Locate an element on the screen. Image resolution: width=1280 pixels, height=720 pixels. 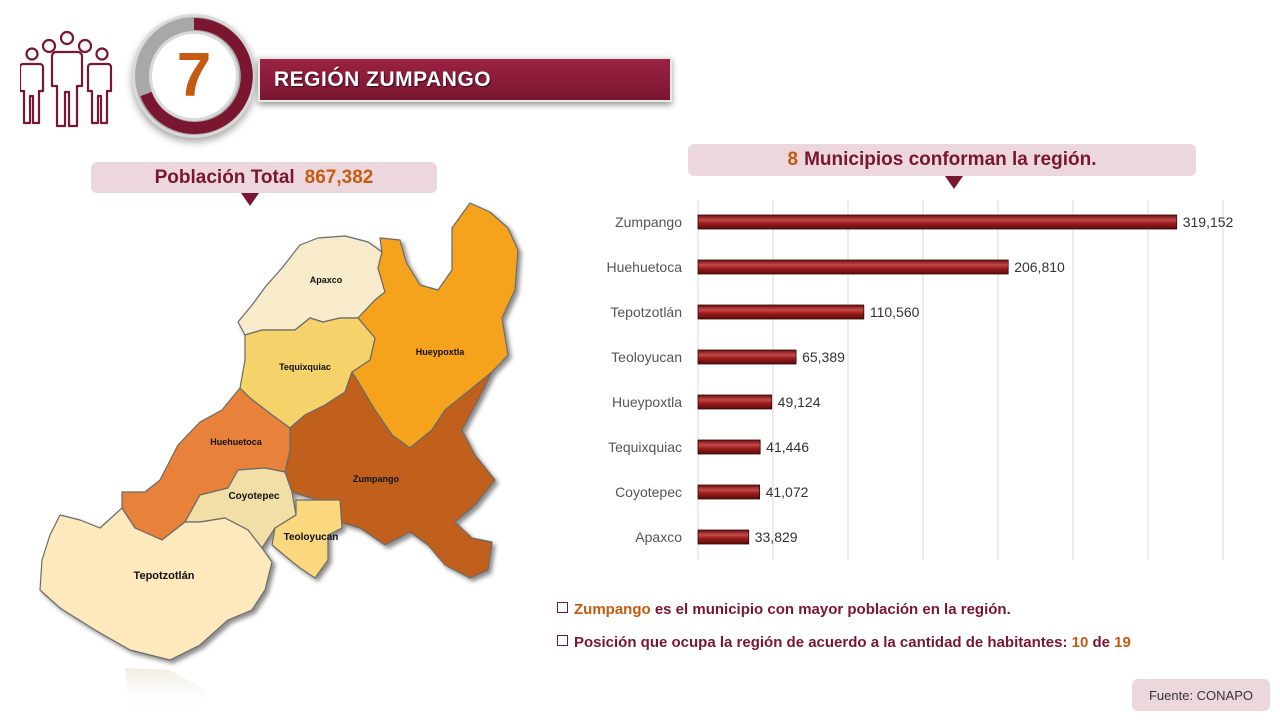
bar-tequixquiac is located at coordinates (729, 447).